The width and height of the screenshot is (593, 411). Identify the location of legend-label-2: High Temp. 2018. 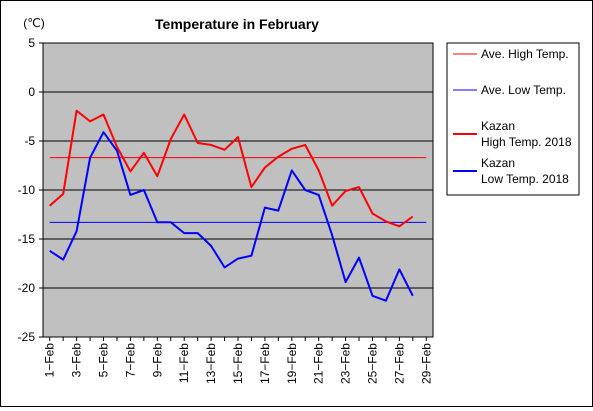
(526, 142).